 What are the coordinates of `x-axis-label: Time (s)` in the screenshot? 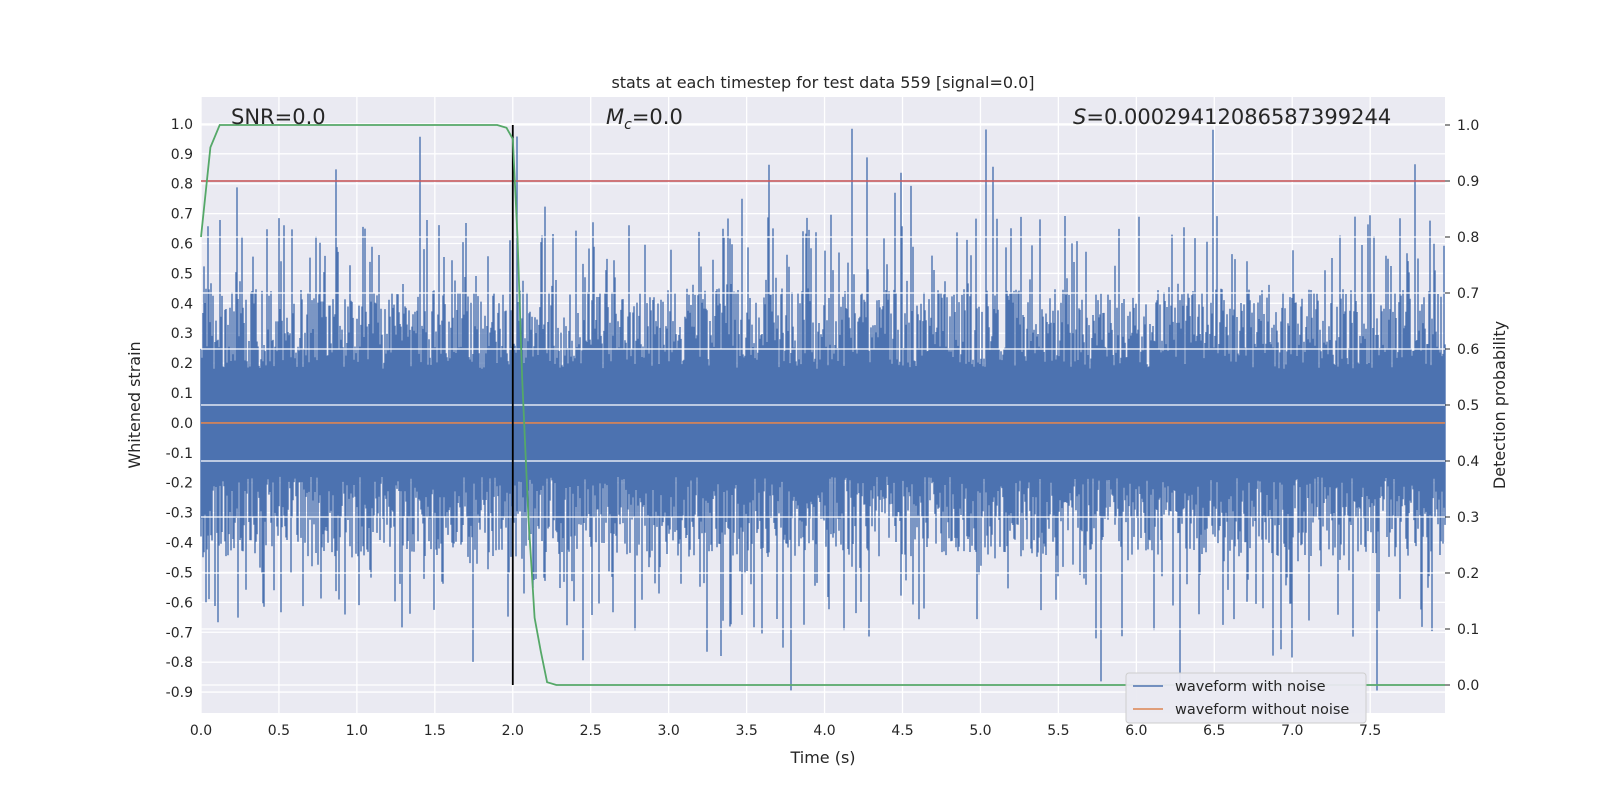 It's located at (822, 757).